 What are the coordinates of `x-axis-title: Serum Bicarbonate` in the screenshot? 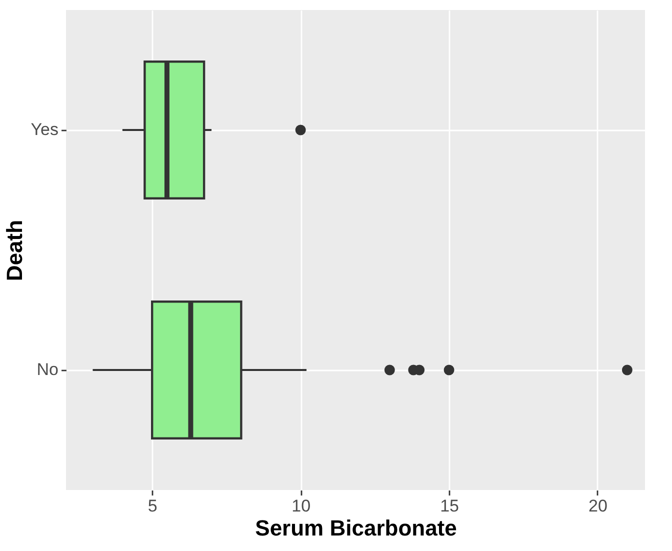 It's located at (356, 528).